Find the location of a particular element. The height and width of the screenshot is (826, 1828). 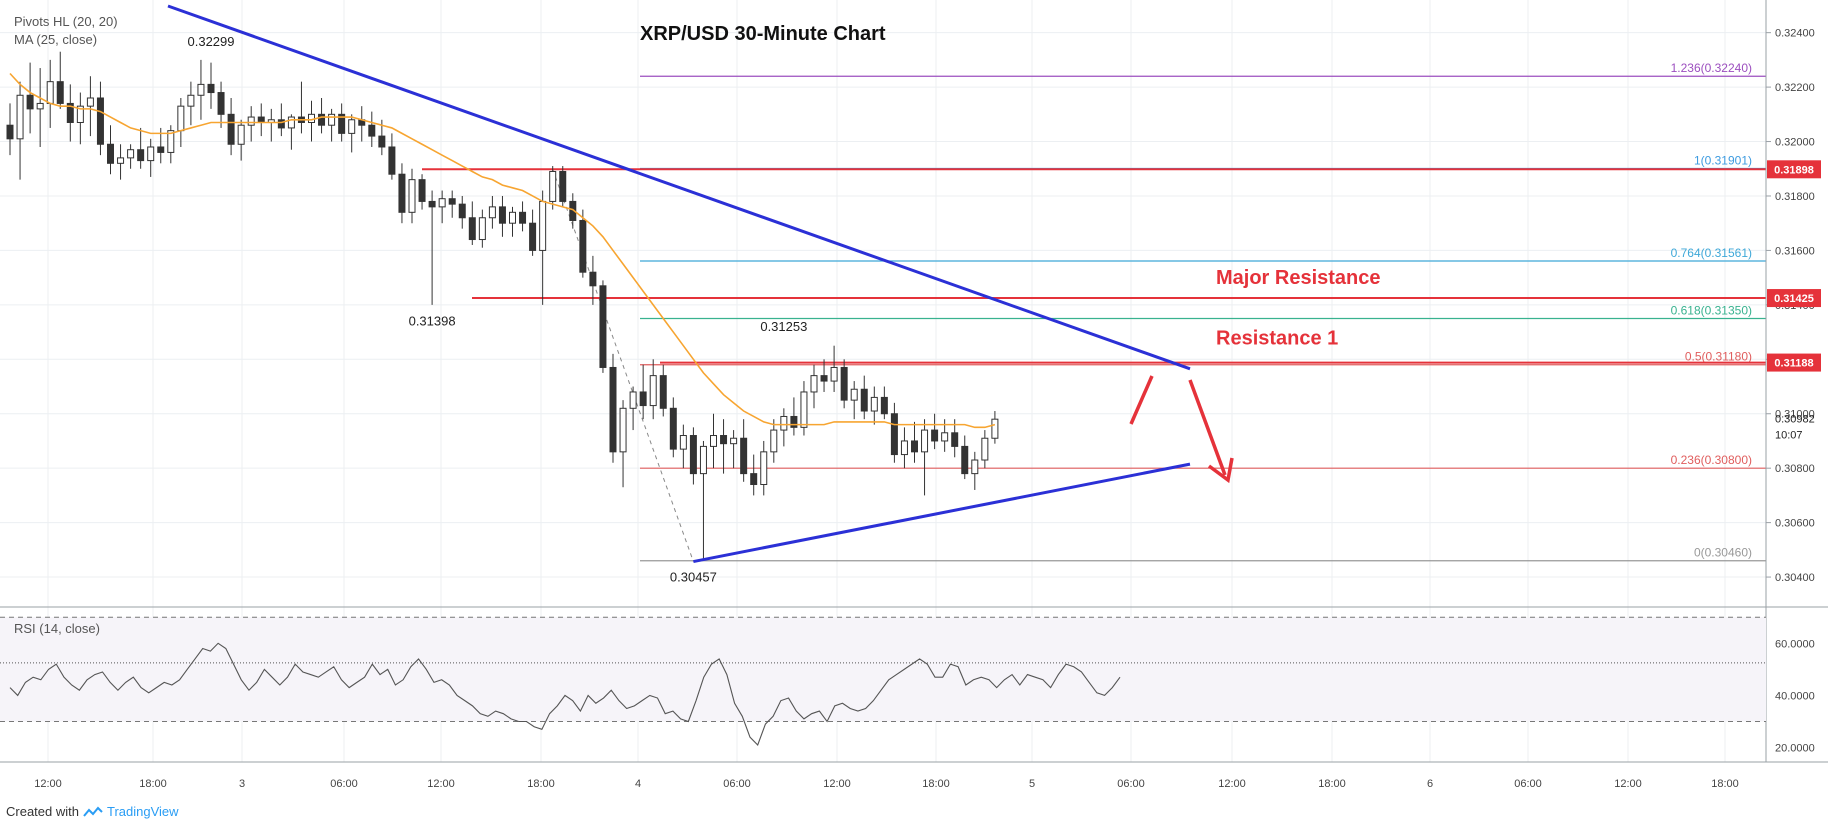

fib-level-label: 0.5(0.31180) is located at coordinates (1718, 357).